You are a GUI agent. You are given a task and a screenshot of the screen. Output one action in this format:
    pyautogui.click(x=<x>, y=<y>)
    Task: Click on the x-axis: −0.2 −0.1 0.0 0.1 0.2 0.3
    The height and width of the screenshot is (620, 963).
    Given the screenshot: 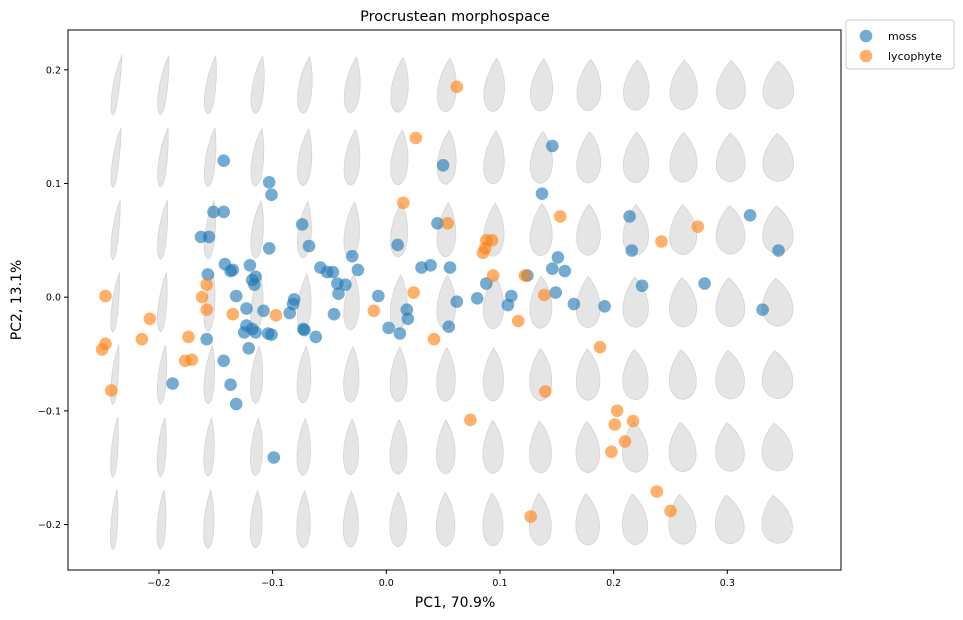 What is the action you would take?
    pyautogui.click(x=441, y=579)
    